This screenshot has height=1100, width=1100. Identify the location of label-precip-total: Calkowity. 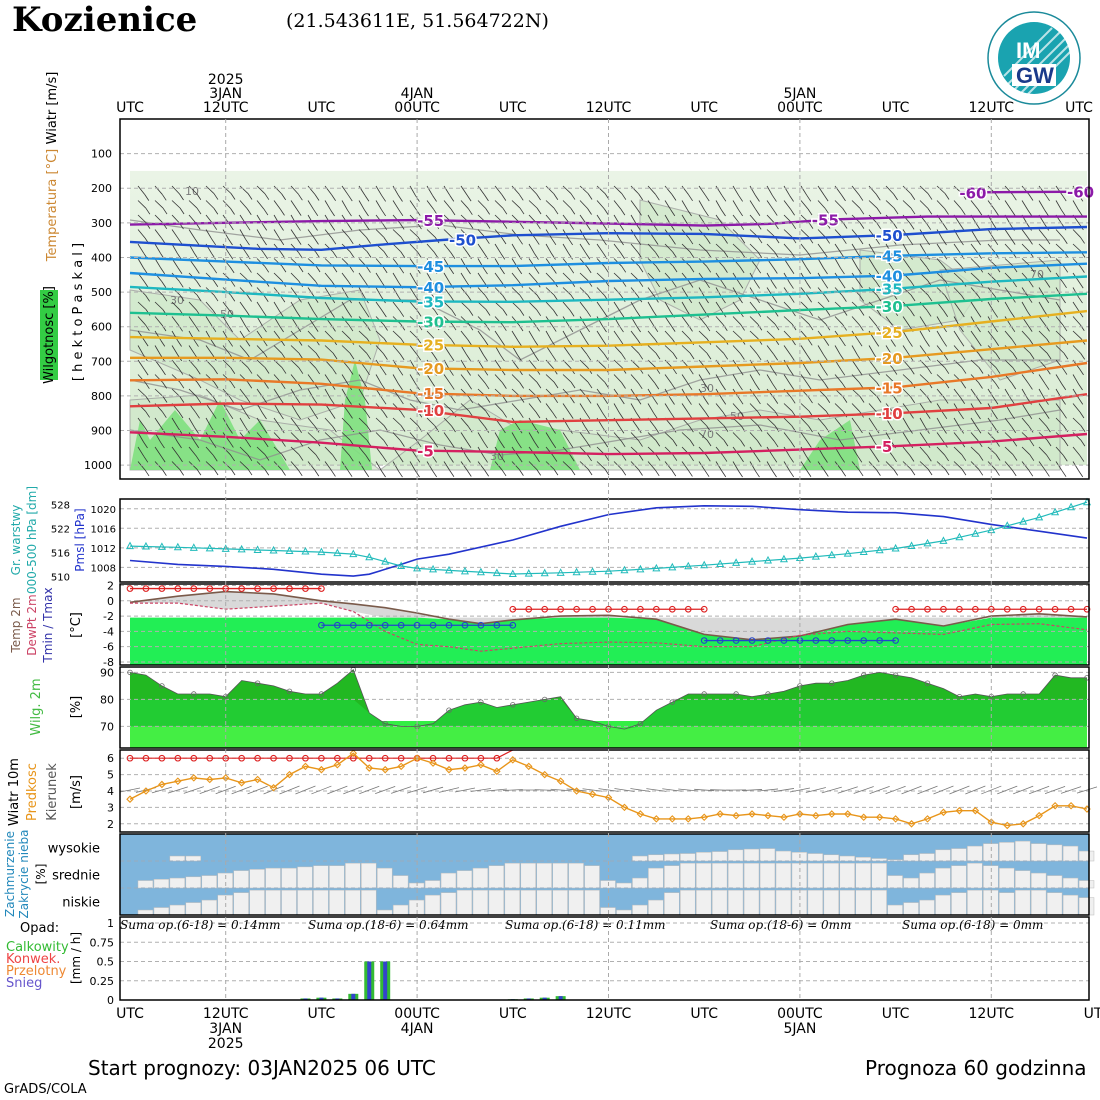
(37, 947).